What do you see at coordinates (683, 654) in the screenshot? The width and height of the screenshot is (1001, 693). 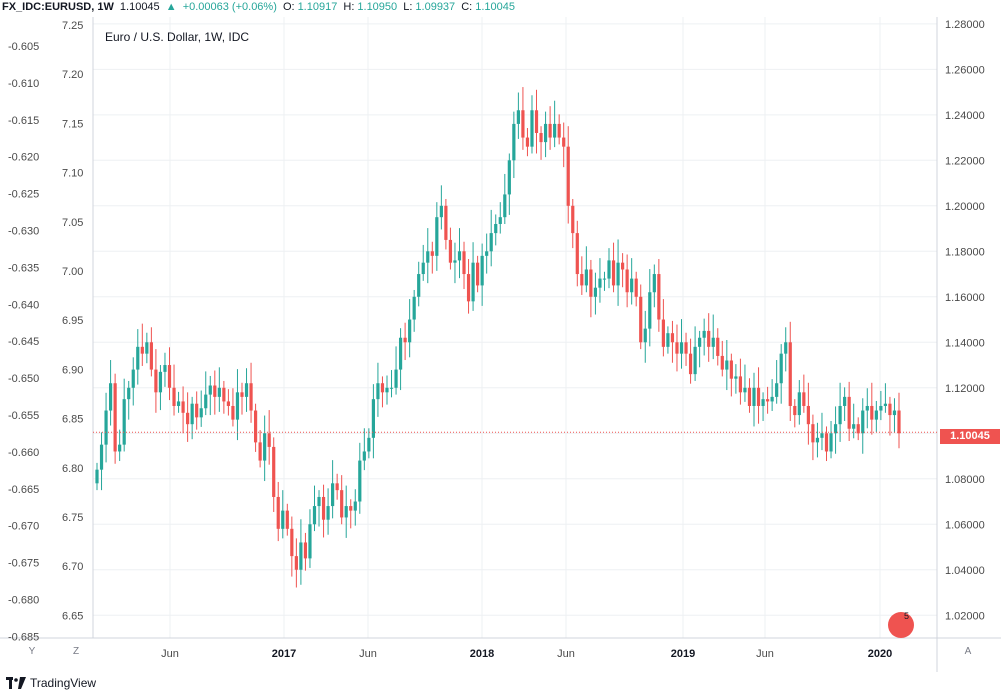 I see `x-tick-label: 2019` at bounding box center [683, 654].